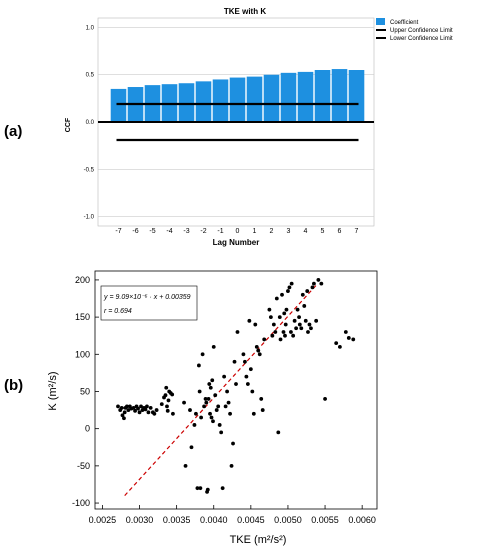 This screenshot has height=550, width=479. I want to click on y-tick-label: 150, so click(82, 317).